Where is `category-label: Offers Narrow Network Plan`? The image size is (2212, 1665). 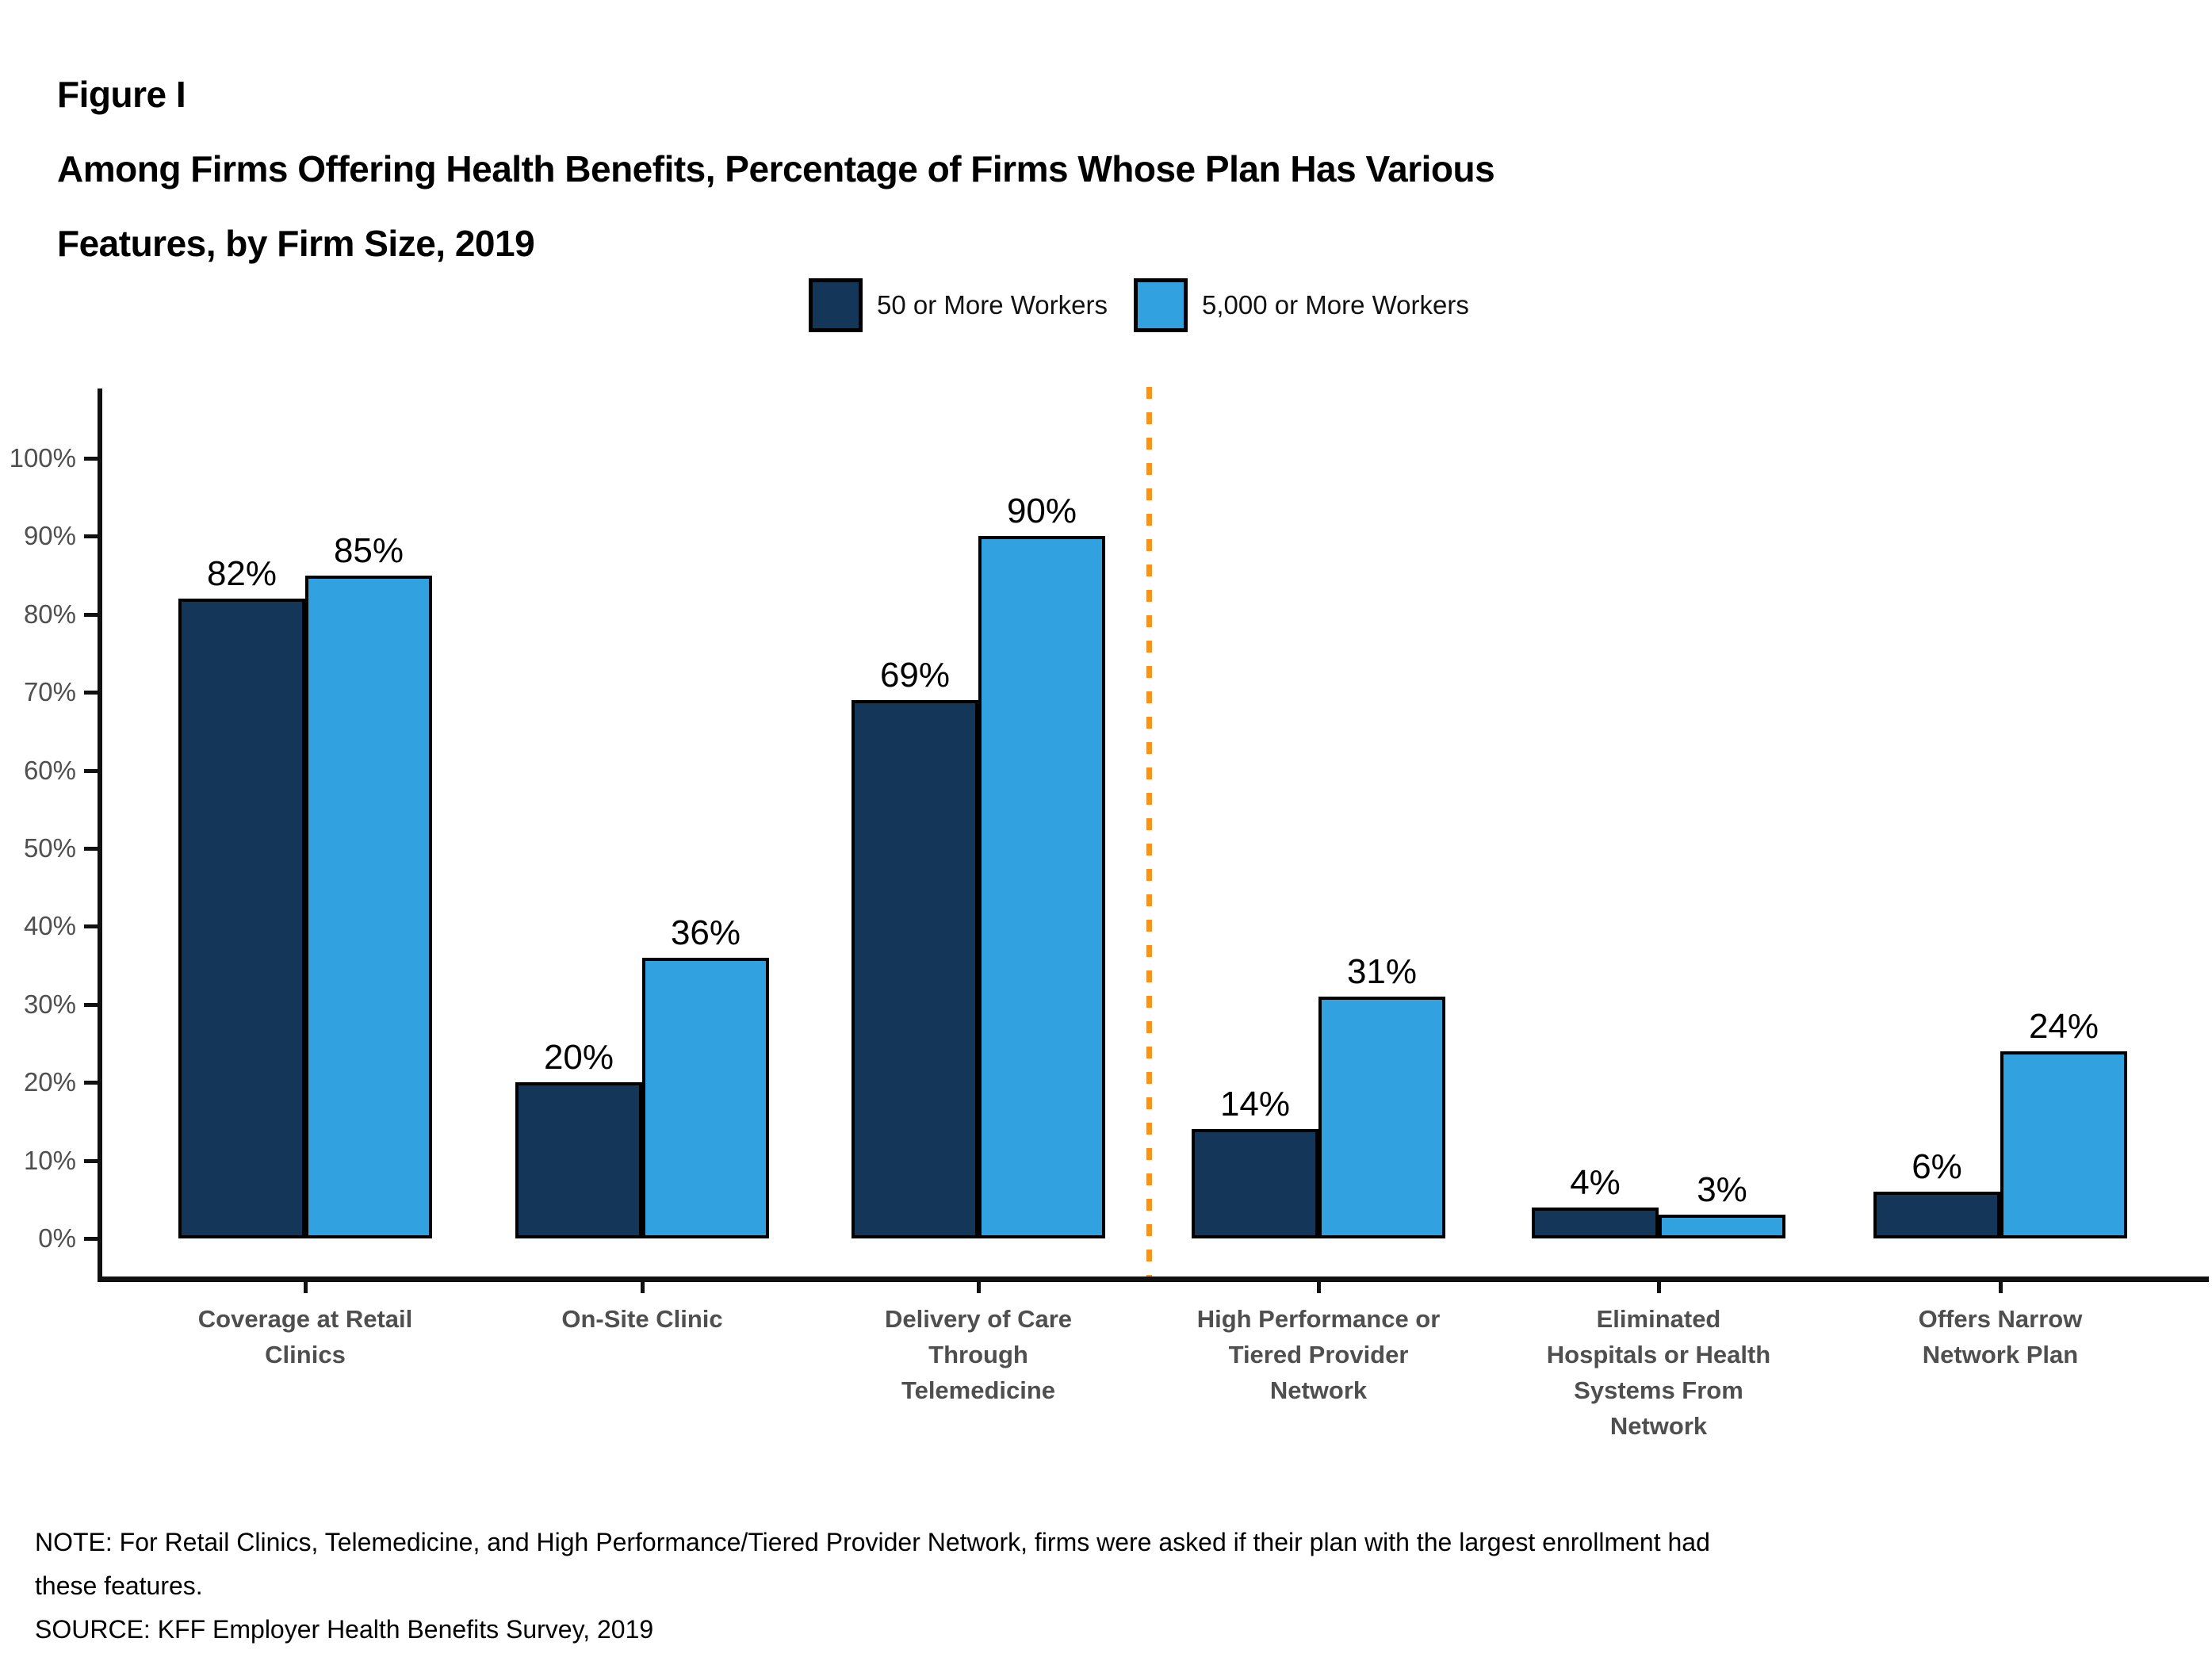 category-label: Offers Narrow Network Plan is located at coordinates (2000, 1336).